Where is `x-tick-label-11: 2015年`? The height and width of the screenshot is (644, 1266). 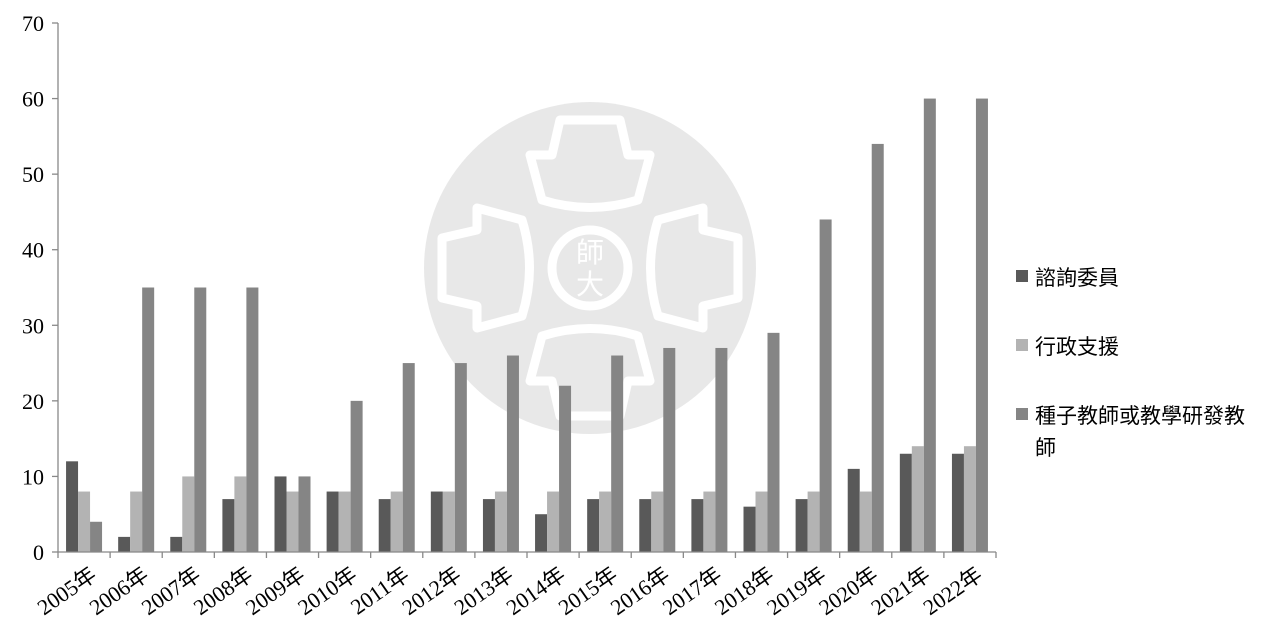
x-tick-label-11: 2015年 is located at coordinates (588, 591).